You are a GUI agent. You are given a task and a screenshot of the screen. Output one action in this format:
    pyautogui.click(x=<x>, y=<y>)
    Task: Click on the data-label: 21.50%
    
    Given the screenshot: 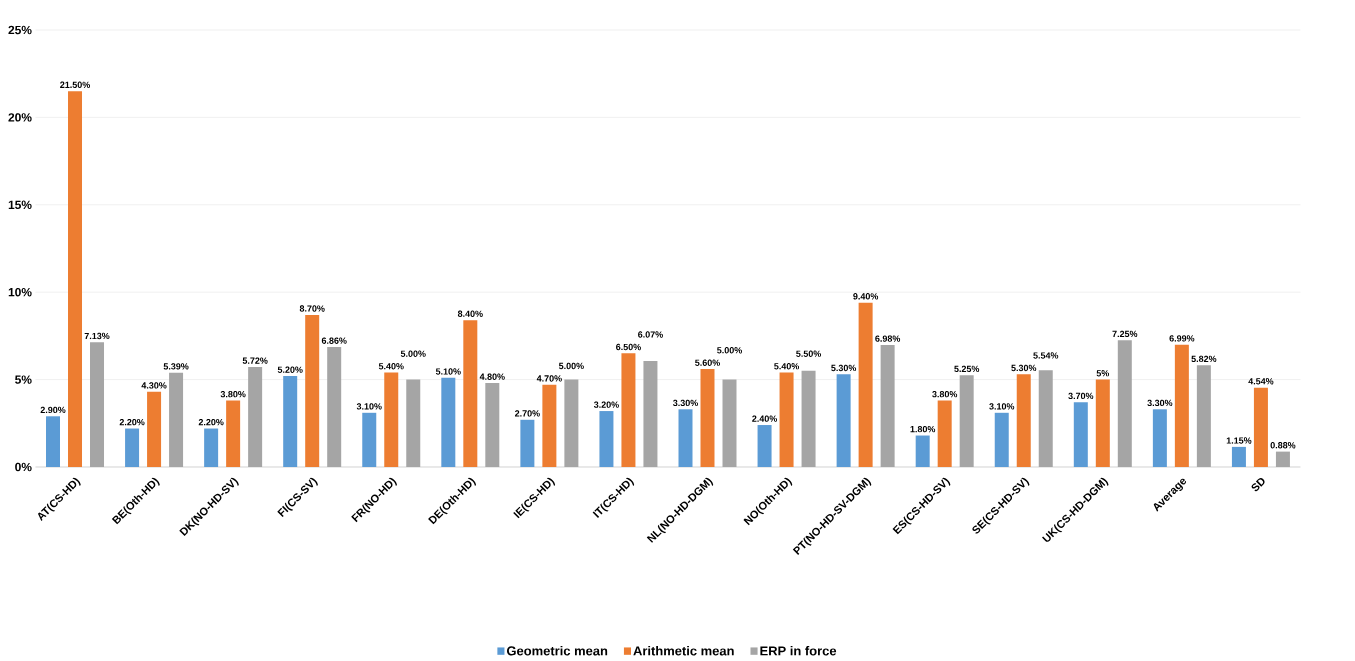 What is the action you would take?
    pyautogui.click(x=75, y=85)
    